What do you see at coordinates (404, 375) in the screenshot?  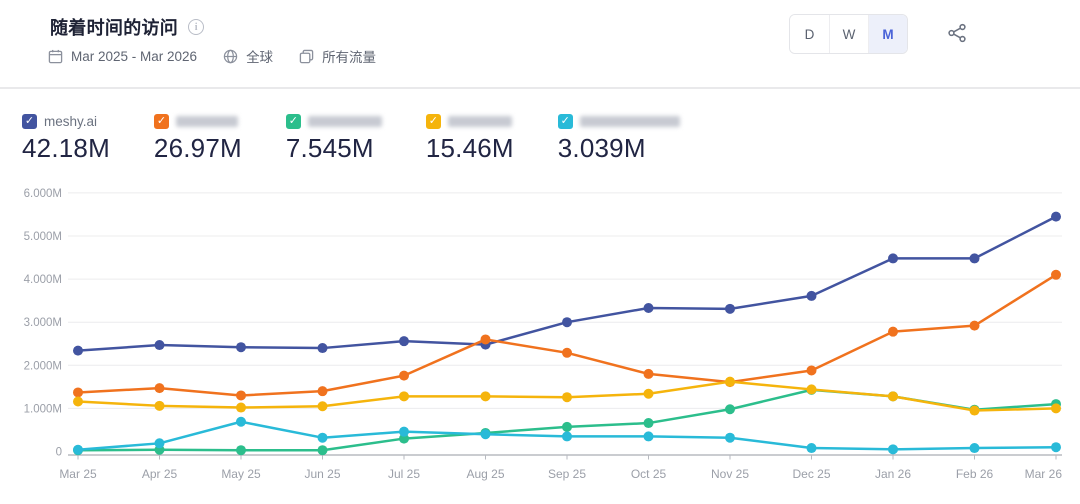 I see `data-point-series-2-Jul 25` at bounding box center [404, 375].